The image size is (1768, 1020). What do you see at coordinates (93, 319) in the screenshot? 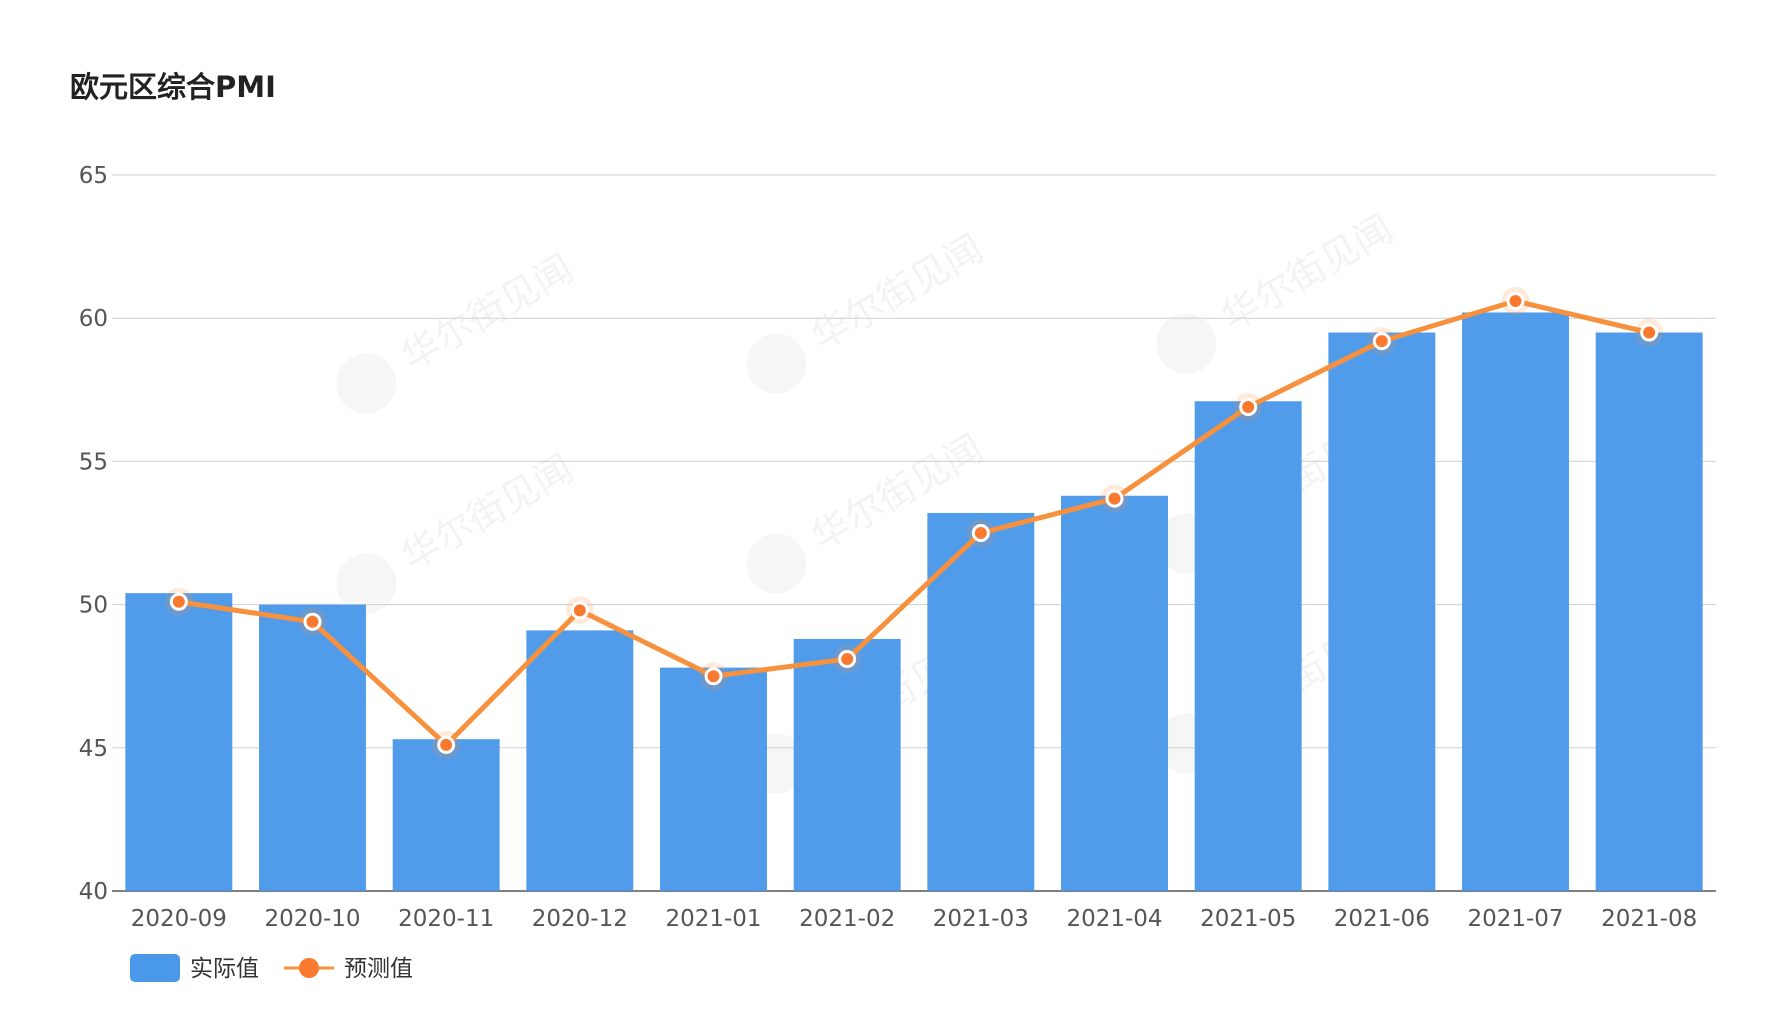
I see `y-tick-label: 60` at bounding box center [93, 319].